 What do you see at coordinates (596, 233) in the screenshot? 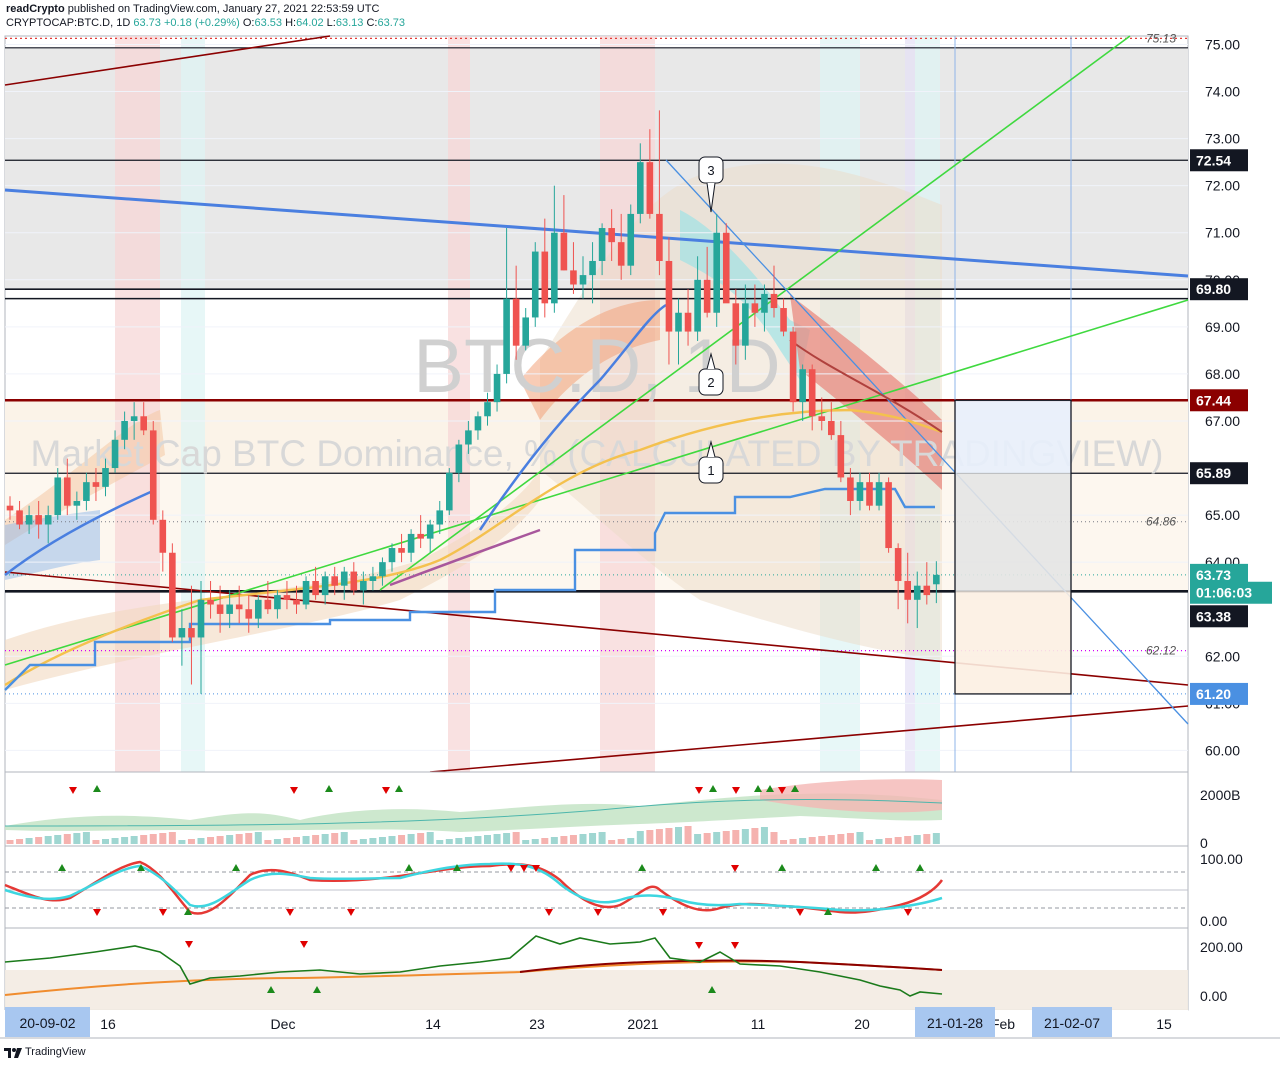
I see `blue-trendline` at bounding box center [596, 233].